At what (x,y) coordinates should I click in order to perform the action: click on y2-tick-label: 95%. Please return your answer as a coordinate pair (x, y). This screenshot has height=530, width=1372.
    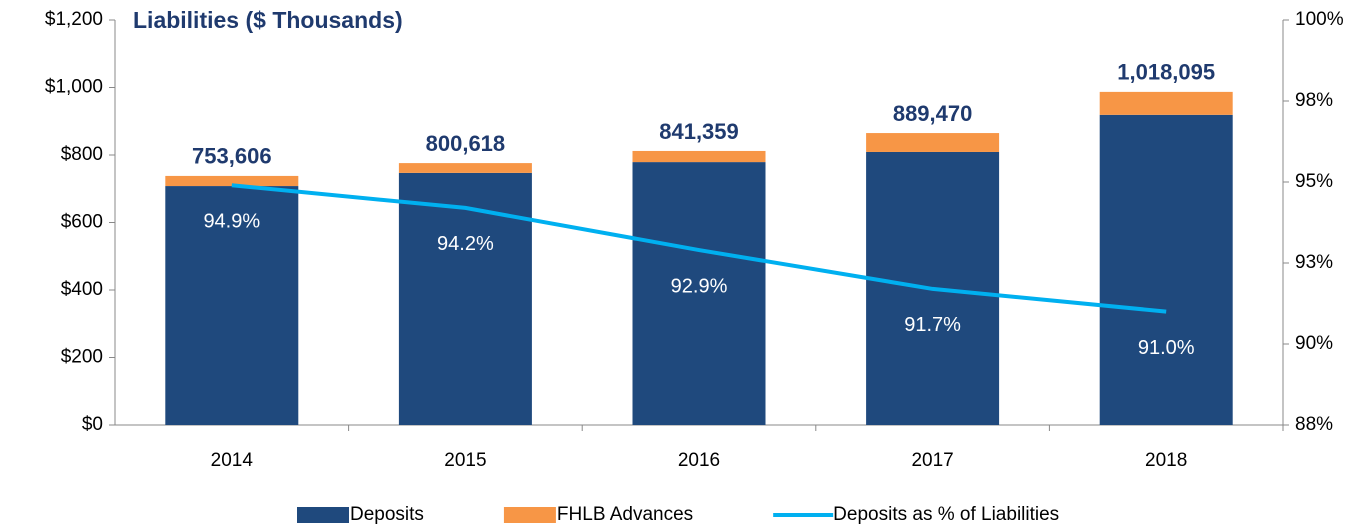
    Looking at the image, I should click on (1314, 181).